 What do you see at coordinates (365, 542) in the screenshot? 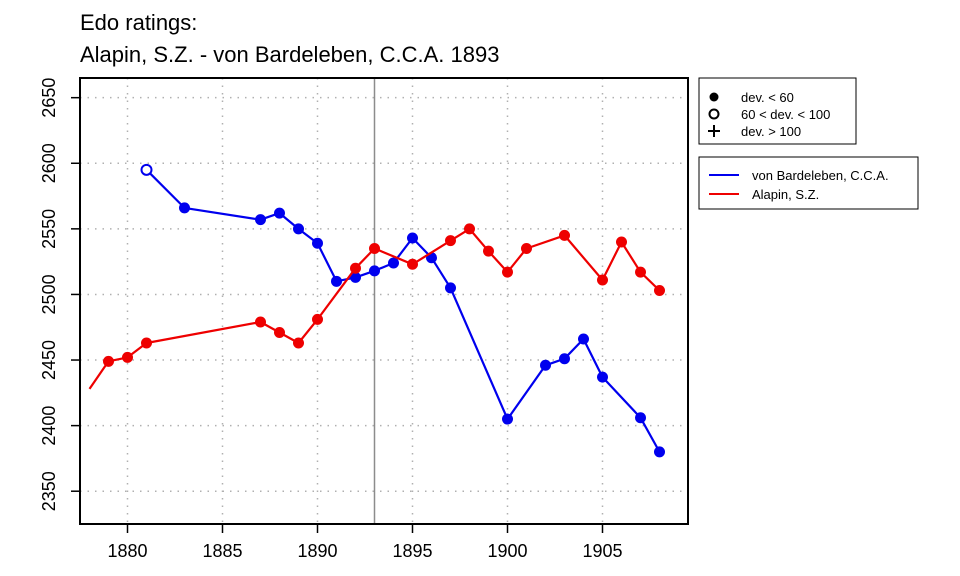
I see `x-axis: 1880 1885 1890 1895 1900 1905` at bounding box center [365, 542].